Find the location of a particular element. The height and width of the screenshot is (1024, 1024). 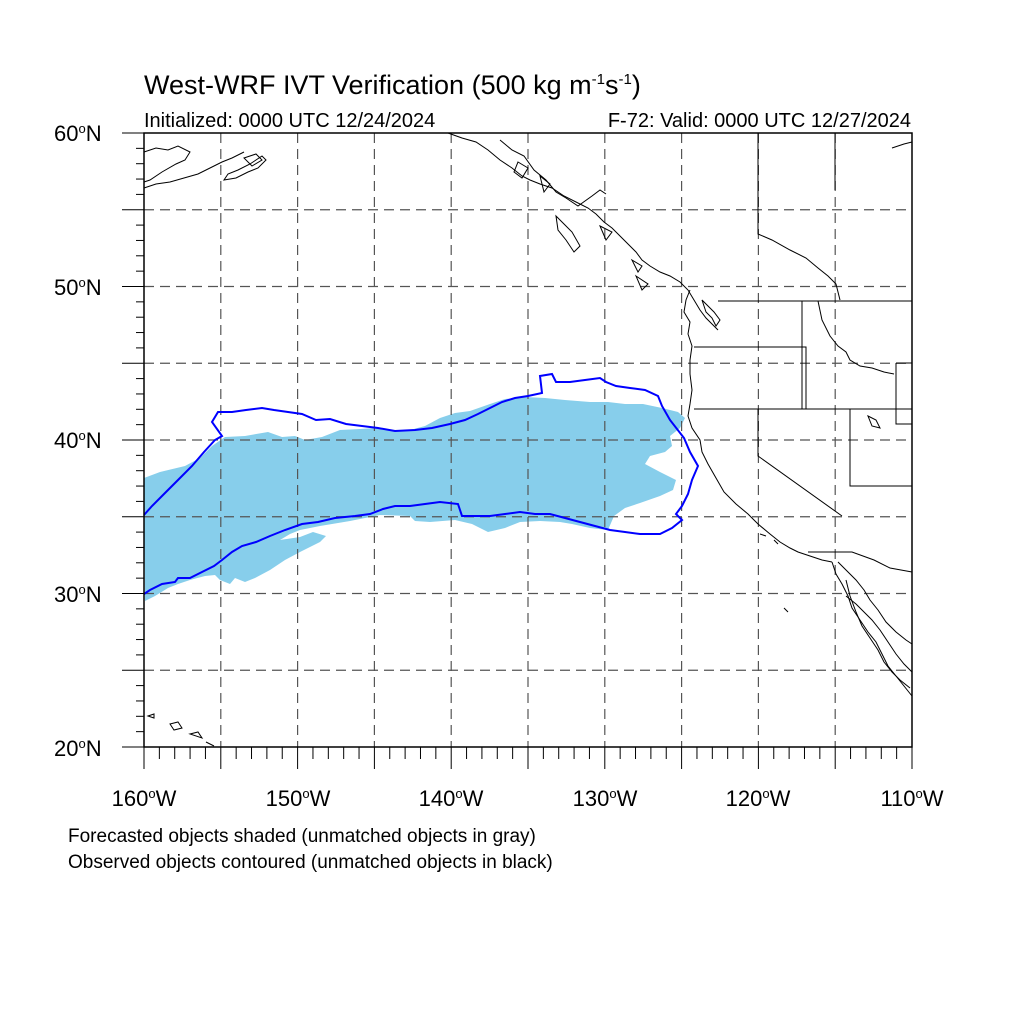

lon-label-130: 130oW is located at coordinates (605, 798).